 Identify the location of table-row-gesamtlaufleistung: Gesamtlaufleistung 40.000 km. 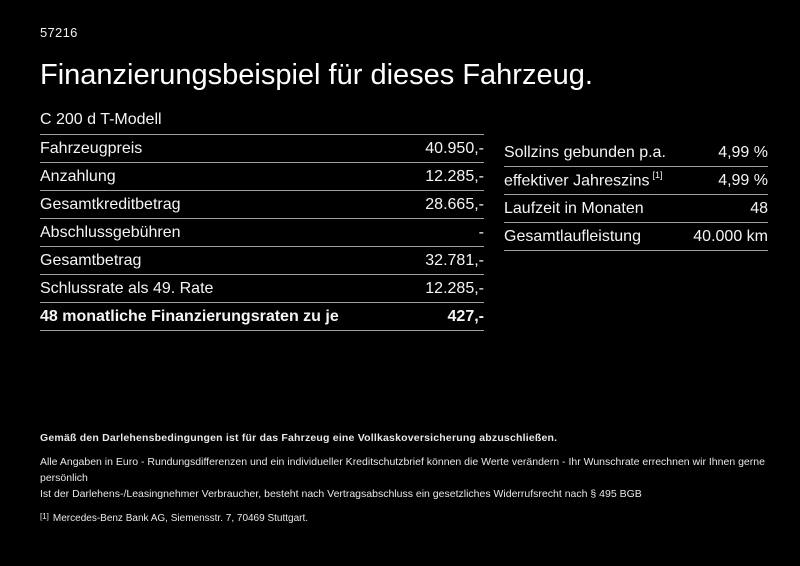
(636, 237).